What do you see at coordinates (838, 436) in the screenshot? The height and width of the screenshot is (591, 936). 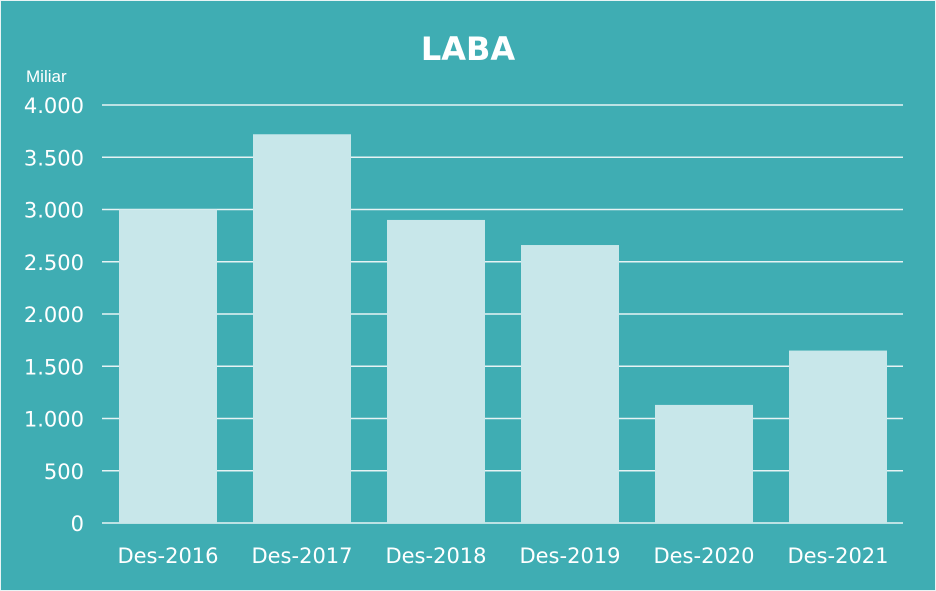 I see `bar-des-2021` at bounding box center [838, 436].